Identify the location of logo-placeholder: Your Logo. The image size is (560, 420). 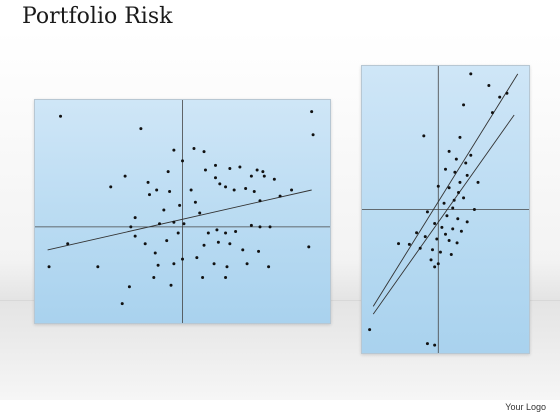
(525, 407).